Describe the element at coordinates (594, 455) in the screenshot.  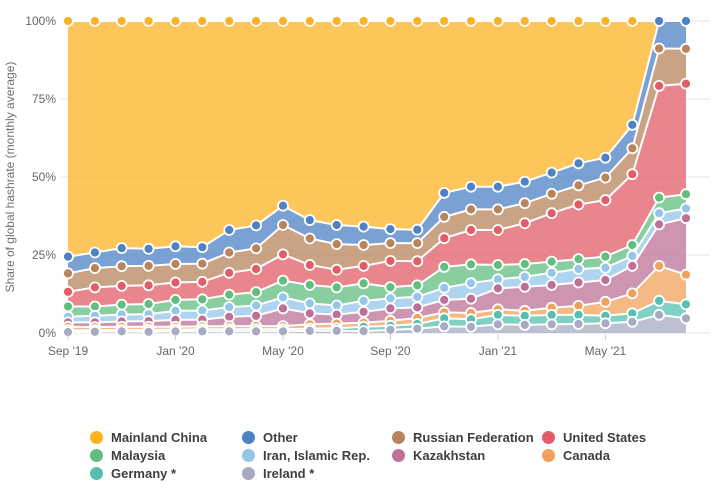
I see `legend-item-canada: Canada` at that location.